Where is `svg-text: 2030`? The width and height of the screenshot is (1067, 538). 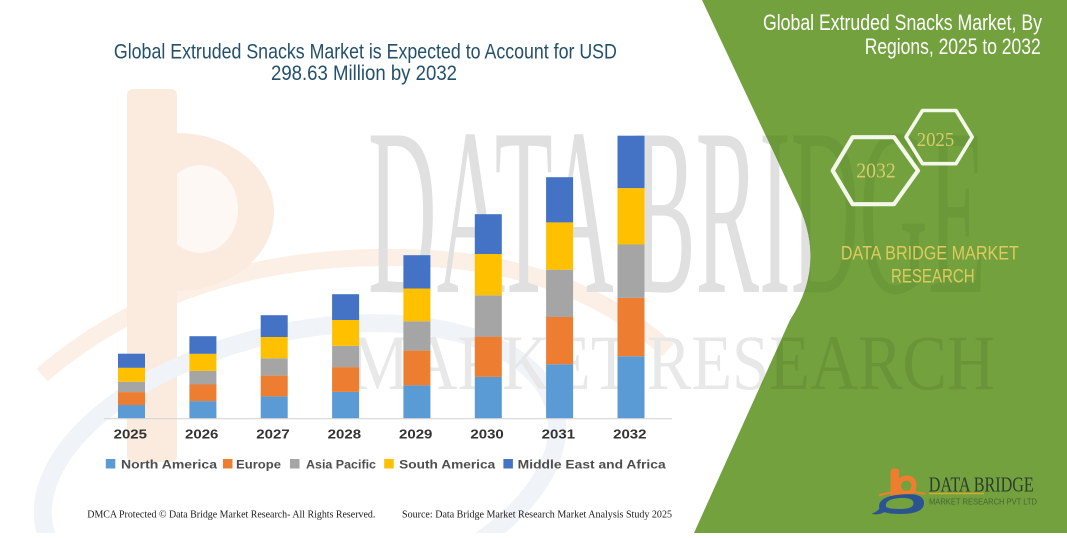 svg-text: 2030 is located at coordinates (486, 435).